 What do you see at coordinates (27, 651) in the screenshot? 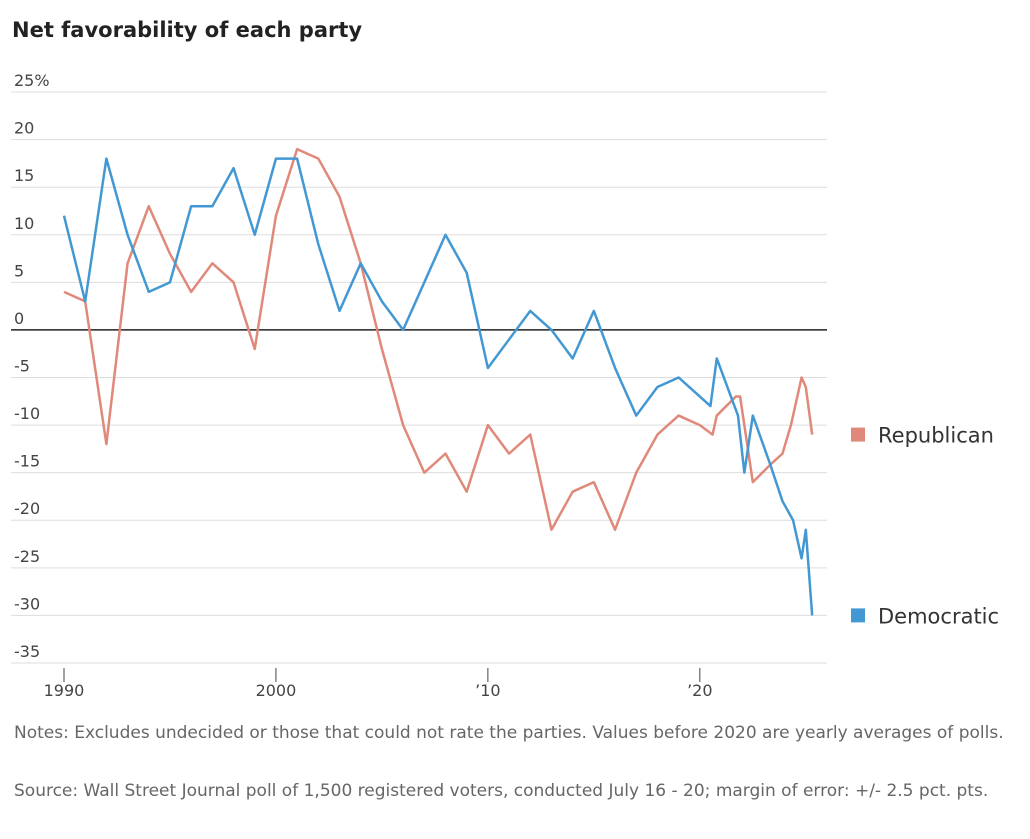
I see `y-tick-label: -35` at bounding box center [27, 651].